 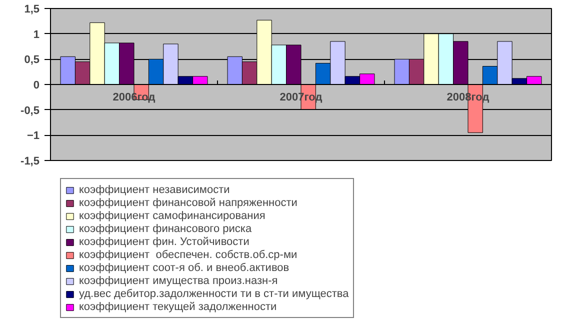 What do you see at coordinates (188, 254) in the screenshot?
I see `legend-label: коэффициент обеспечен. собств.об.ср-ми` at bounding box center [188, 254].